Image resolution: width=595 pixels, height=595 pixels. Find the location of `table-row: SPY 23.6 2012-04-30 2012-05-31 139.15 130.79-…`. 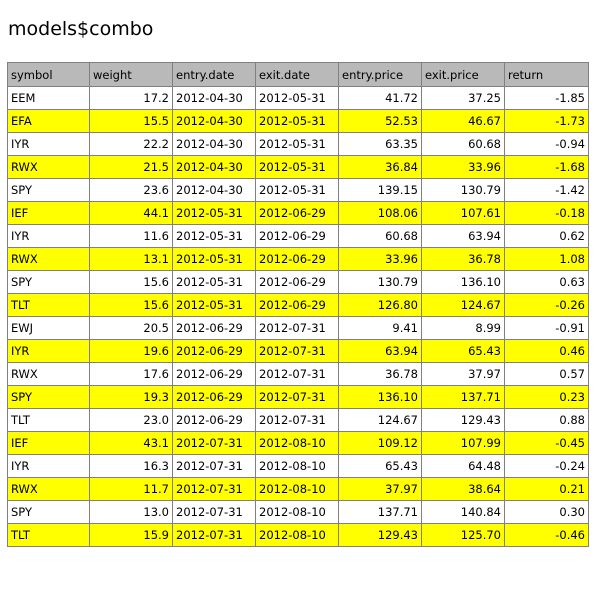

table-row: SPY 23.6 2012-04-30 2012-05-31 139.15 130.79-… is located at coordinates (298, 190).